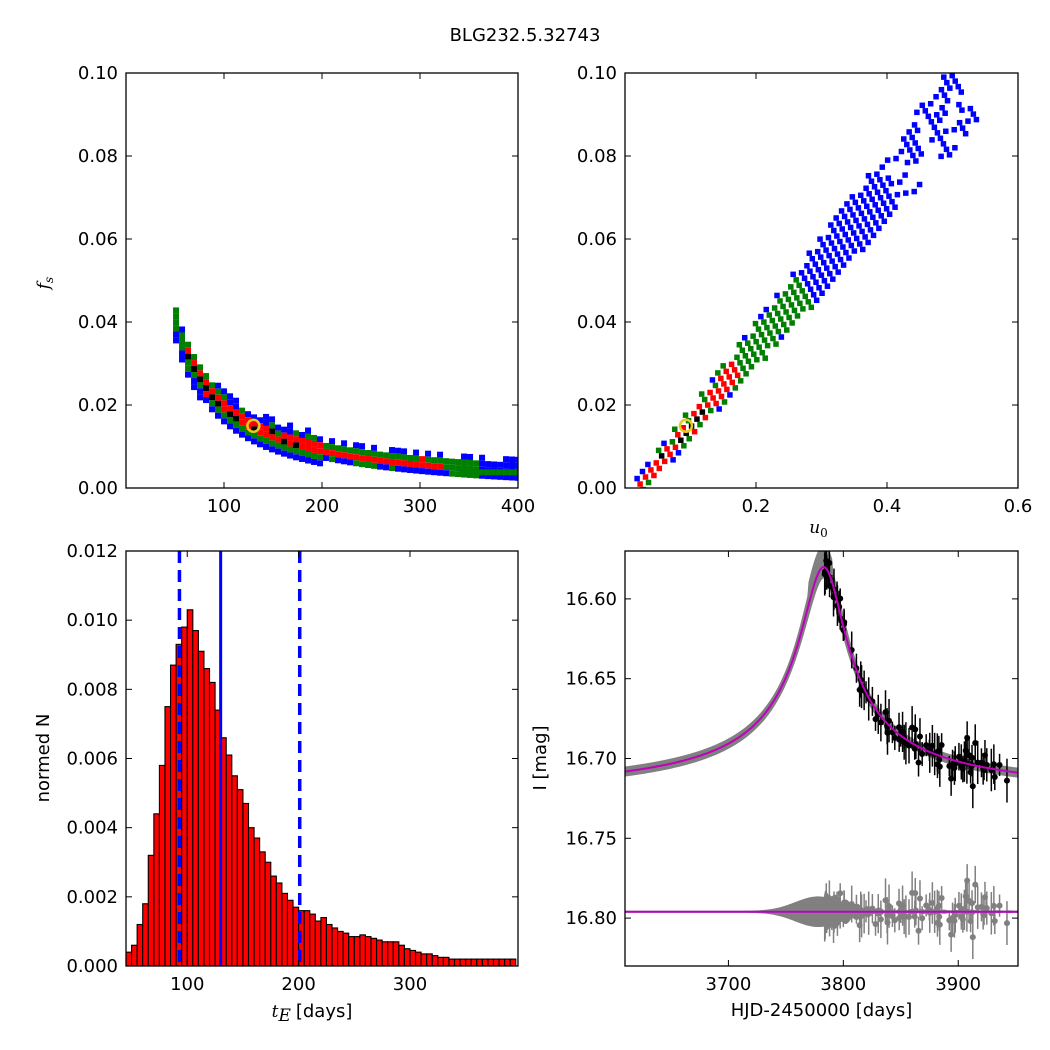 The image size is (1050, 1050). Describe the element at coordinates (821, 755) in the screenshot. I see `plot-area` at that location.